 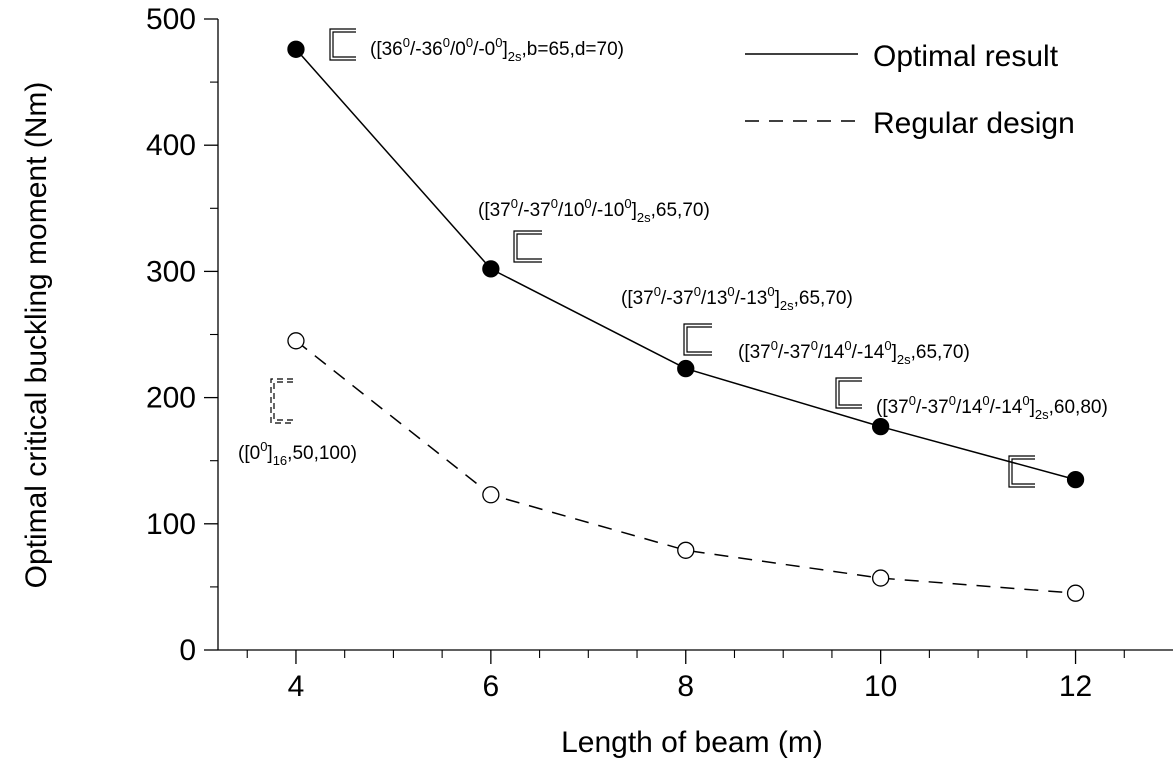 I want to click on annotation-opt-8: ([370/-370/130/-130]2s,65,70), so click(x=737, y=298).